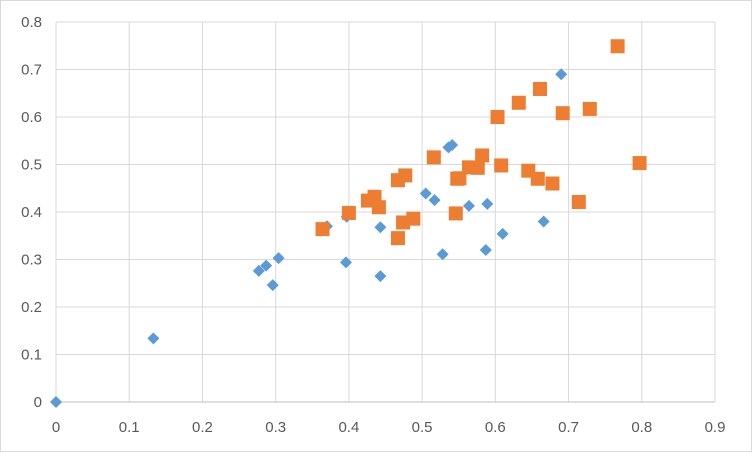 This screenshot has height=452, width=752. What do you see at coordinates (56, 427) in the screenshot?
I see `x-tick-label: 0` at bounding box center [56, 427].